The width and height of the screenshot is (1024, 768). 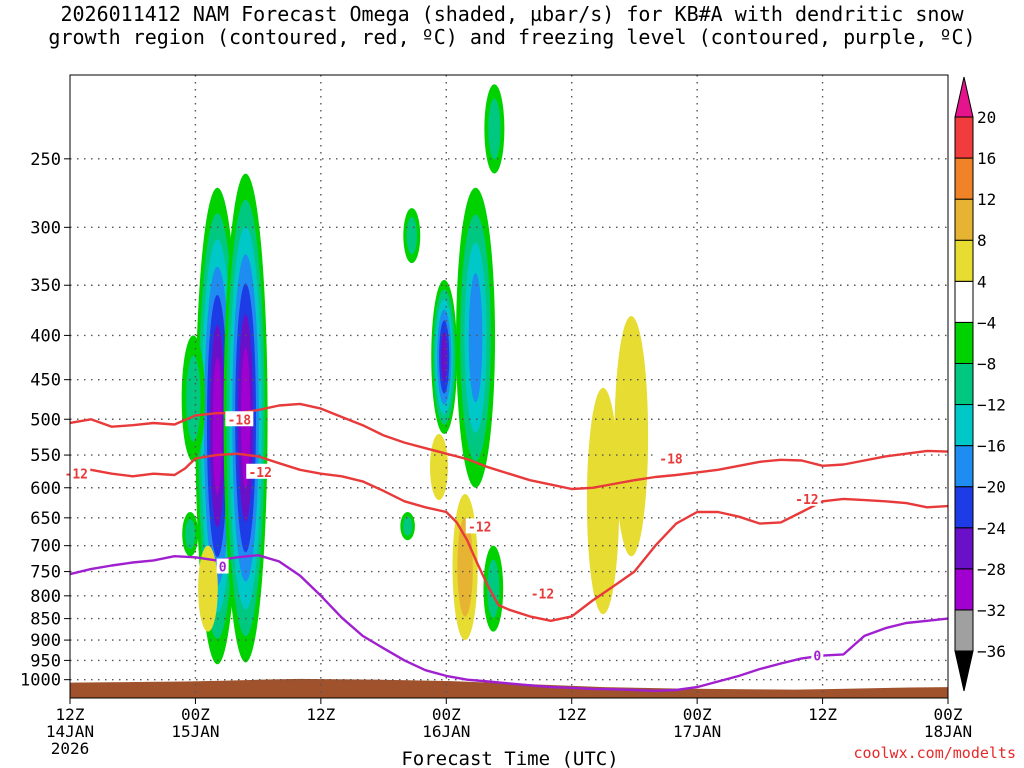 What do you see at coordinates (45, 336) in the screenshot?
I see `y-tick-label-400: 400` at bounding box center [45, 336].